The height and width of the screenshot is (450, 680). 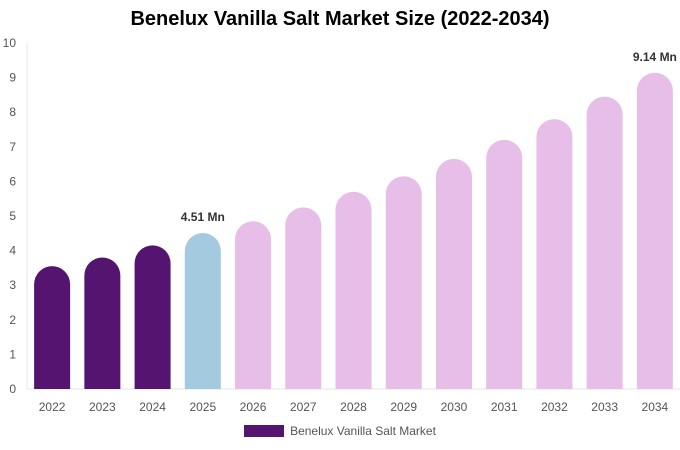 I want to click on y-tick-label: 10, so click(x=10, y=43).